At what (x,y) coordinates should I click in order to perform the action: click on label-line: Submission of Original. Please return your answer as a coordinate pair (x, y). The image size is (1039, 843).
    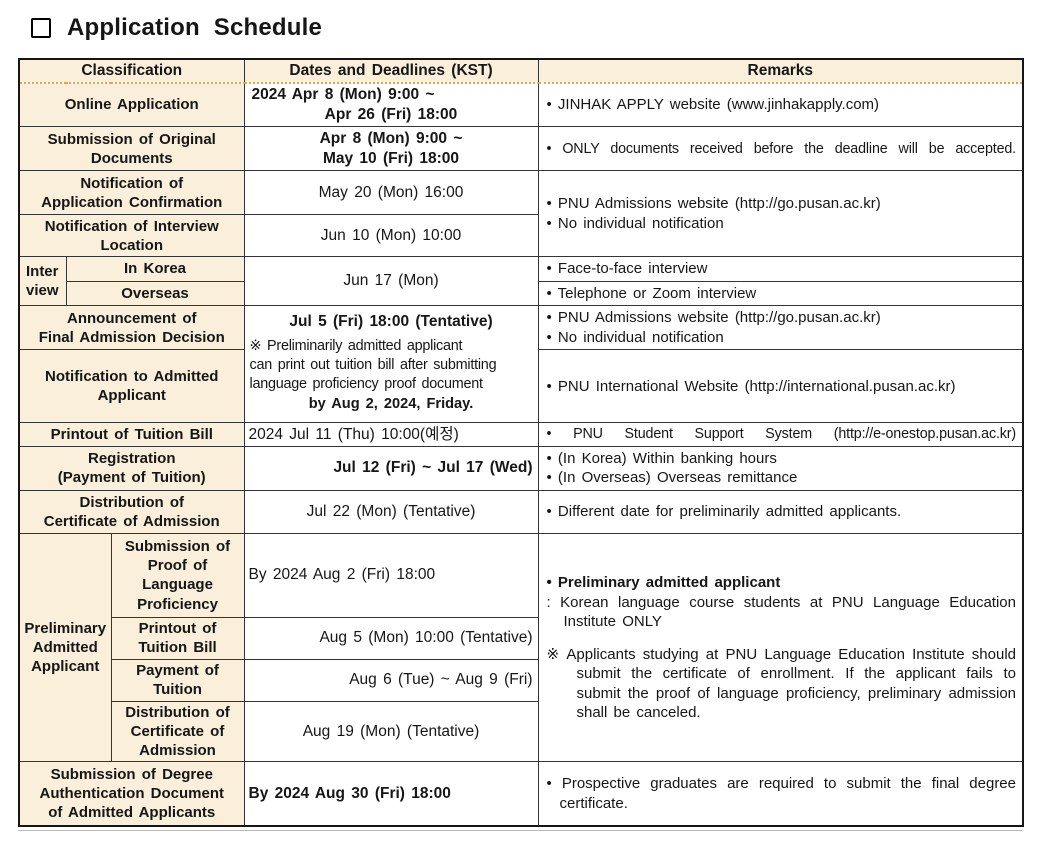
    Looking at the image, I should click on (131, 139).